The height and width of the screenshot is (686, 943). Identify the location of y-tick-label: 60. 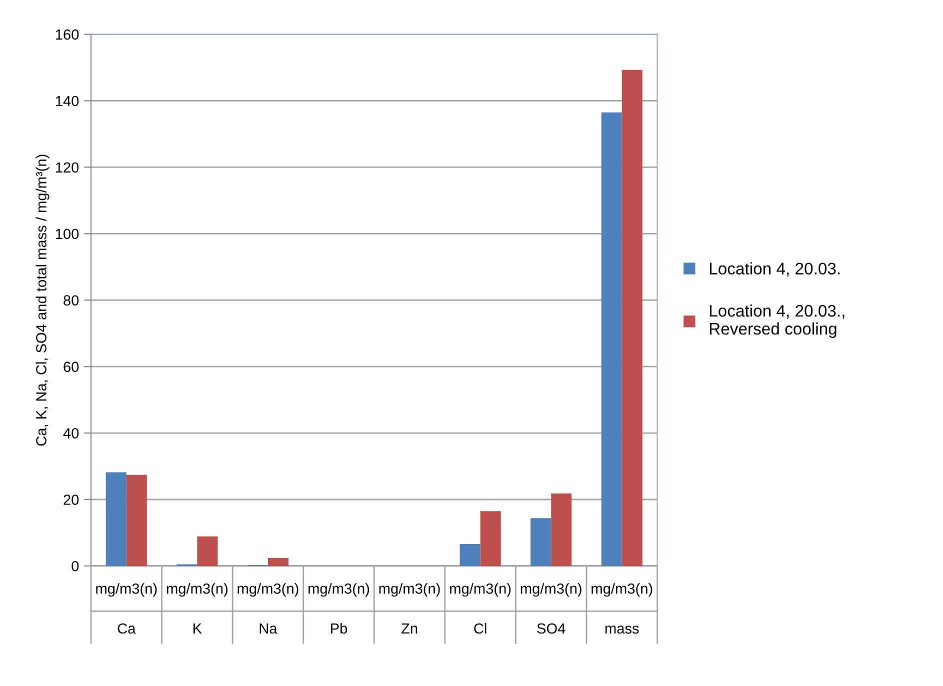
(71, 367).